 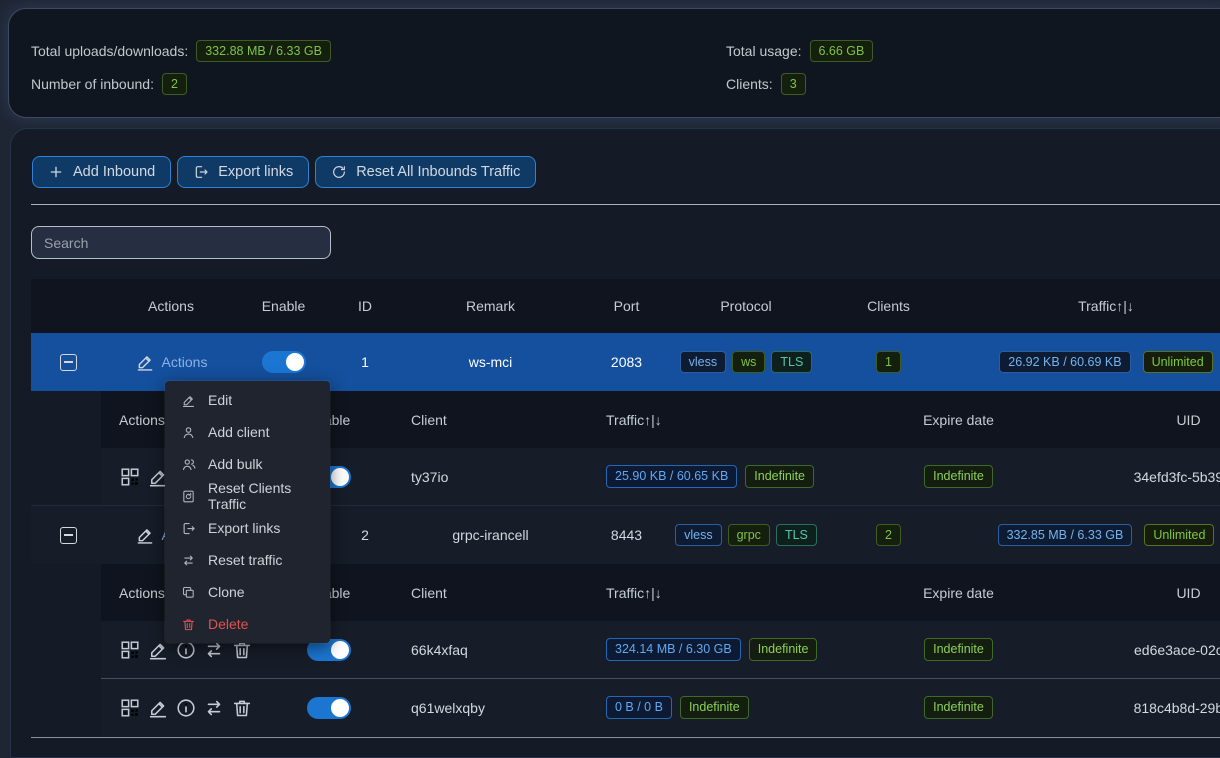 I want to click on stat-label: Total usage:, so click(x=764, y=51).